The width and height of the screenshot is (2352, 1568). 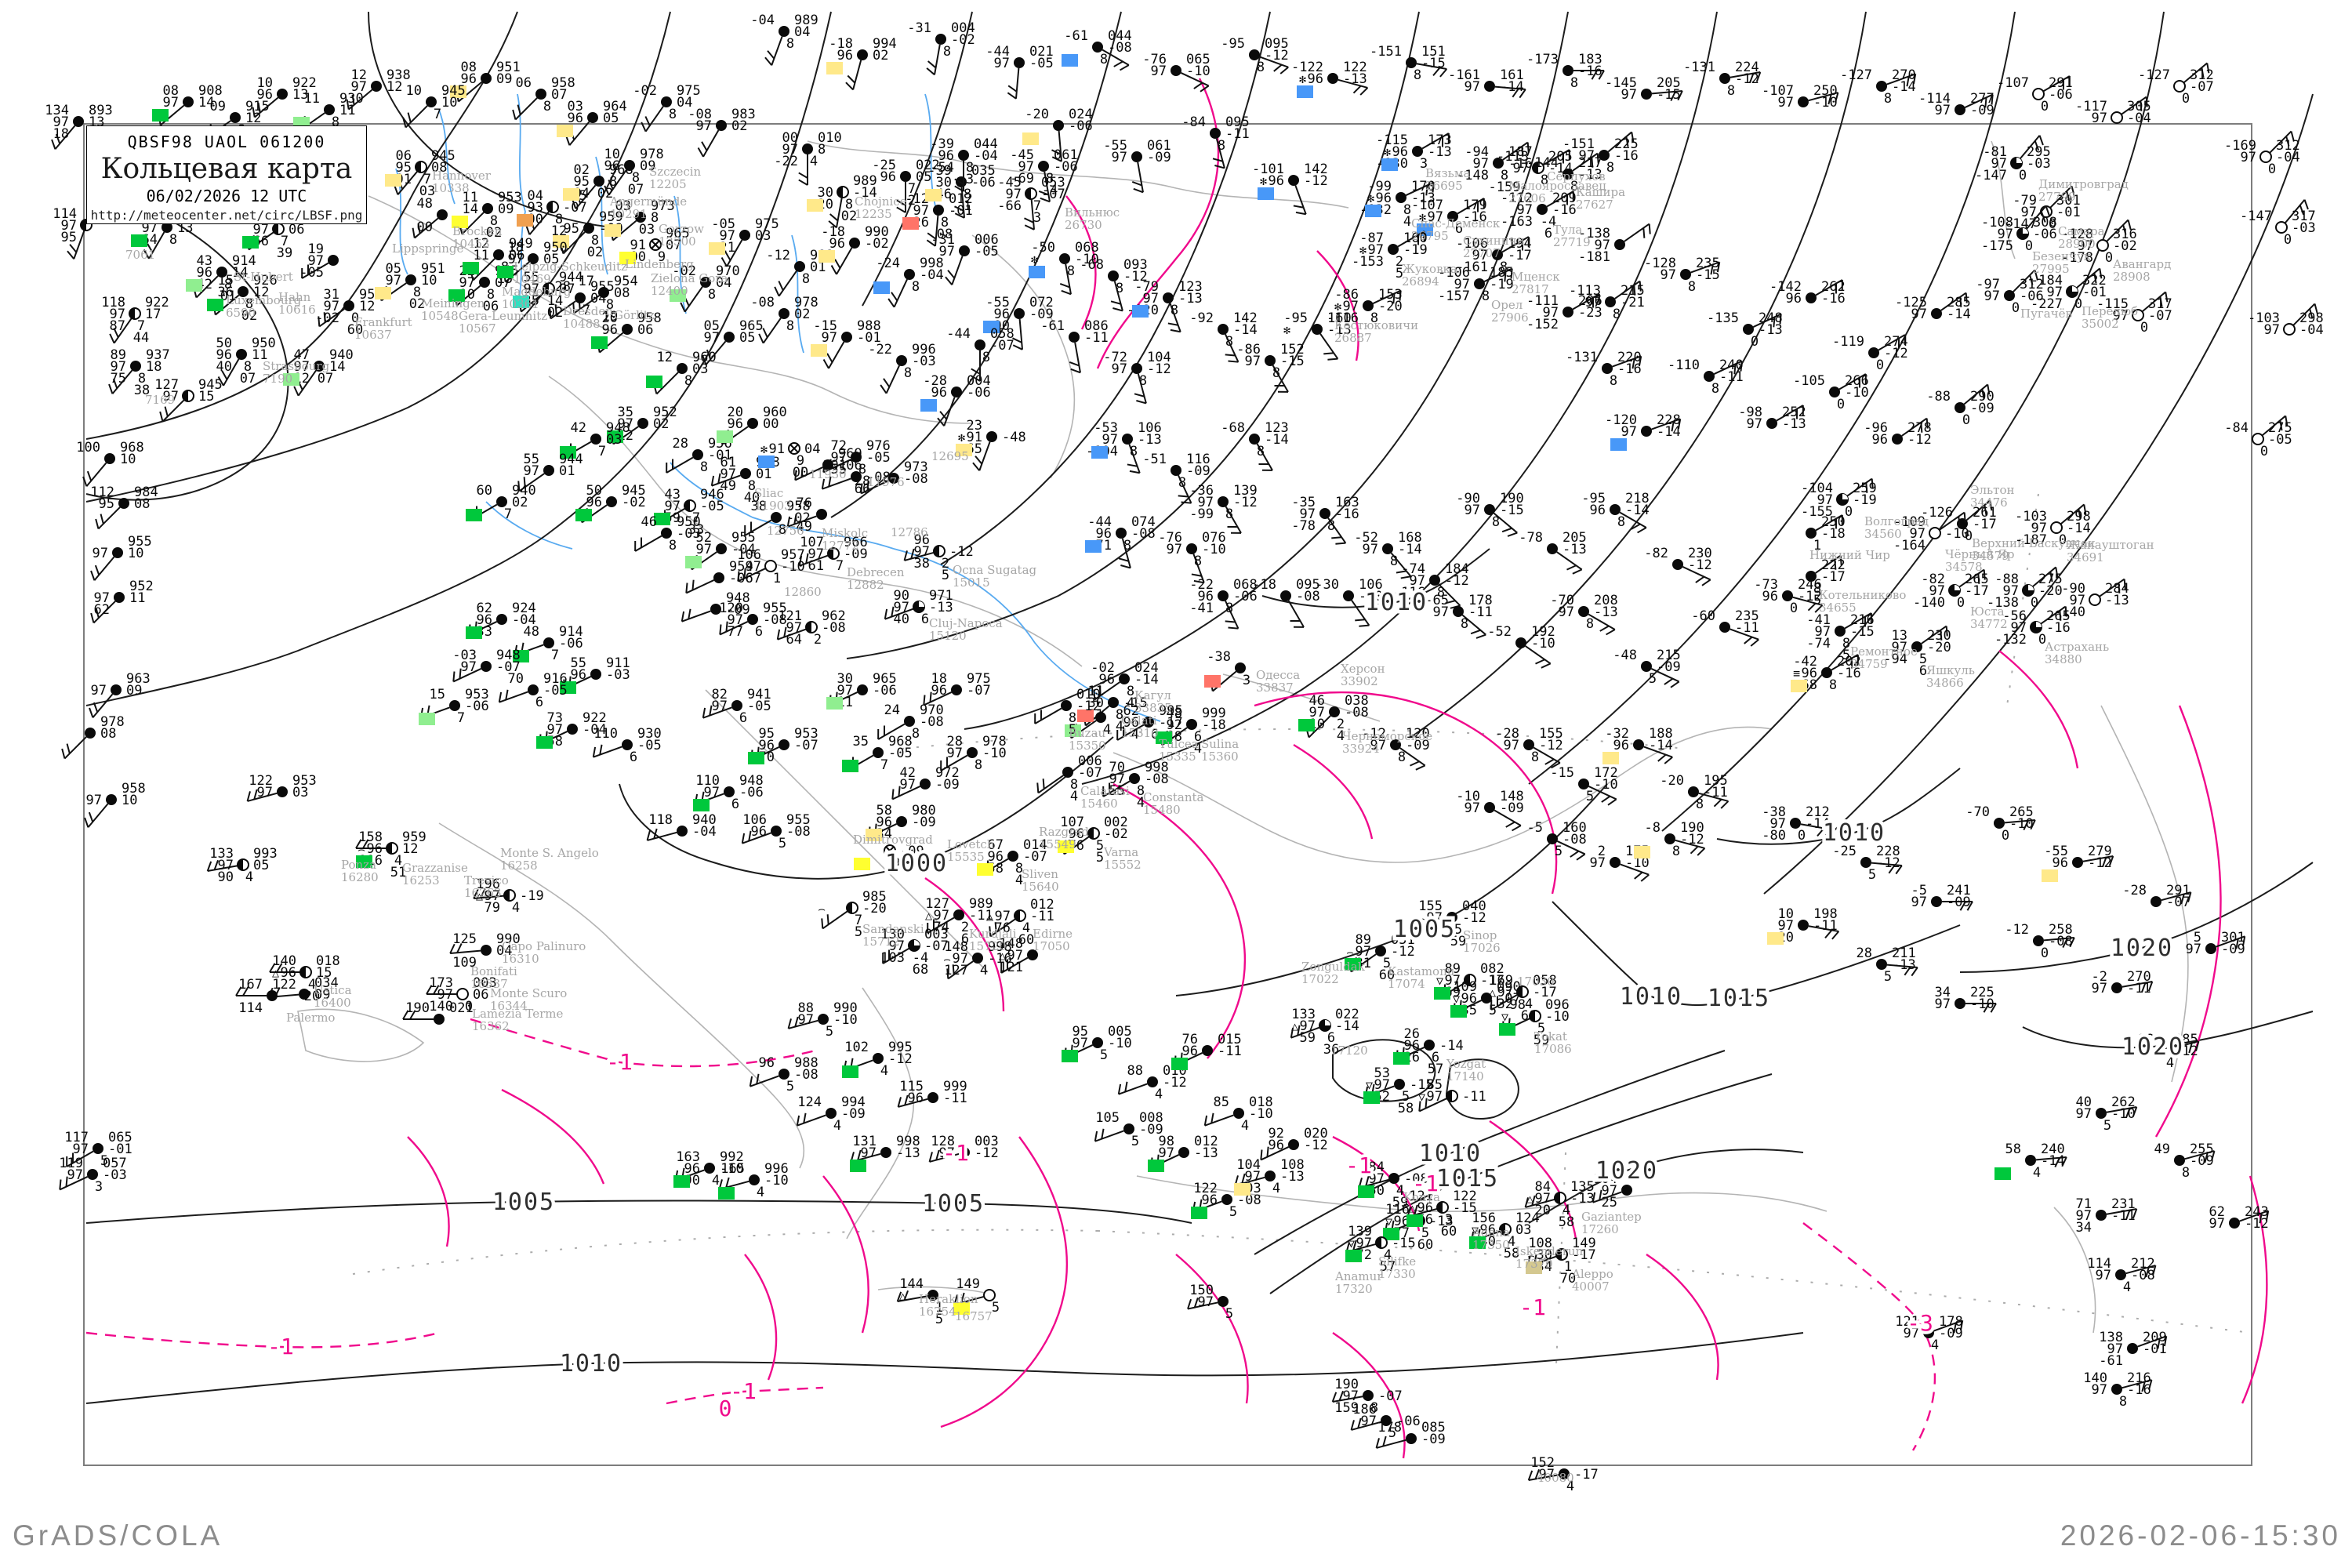 I want to click on station-id: 34880, so click(x=2063, y=659).